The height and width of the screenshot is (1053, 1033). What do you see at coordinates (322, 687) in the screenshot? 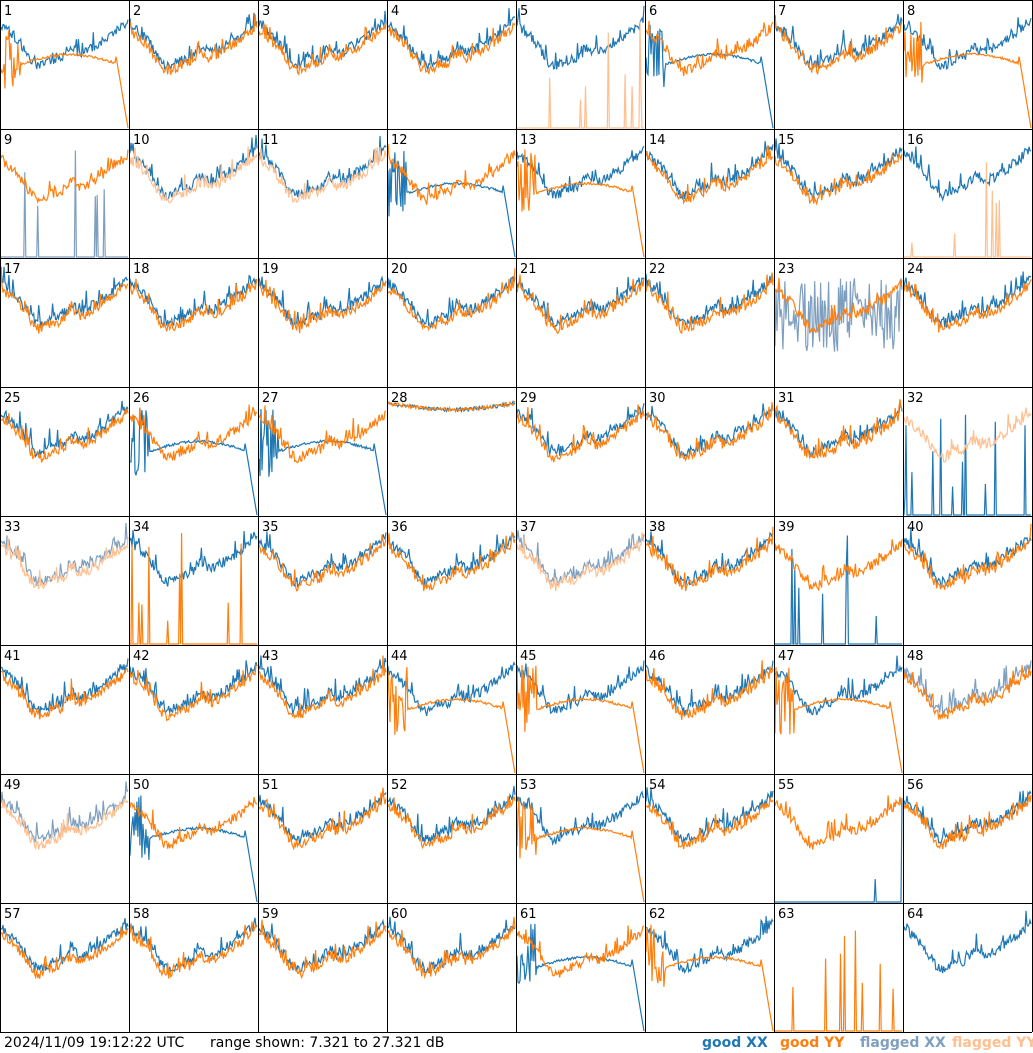
I see `panel-43-yy-line` at bounding box center [322, 687].